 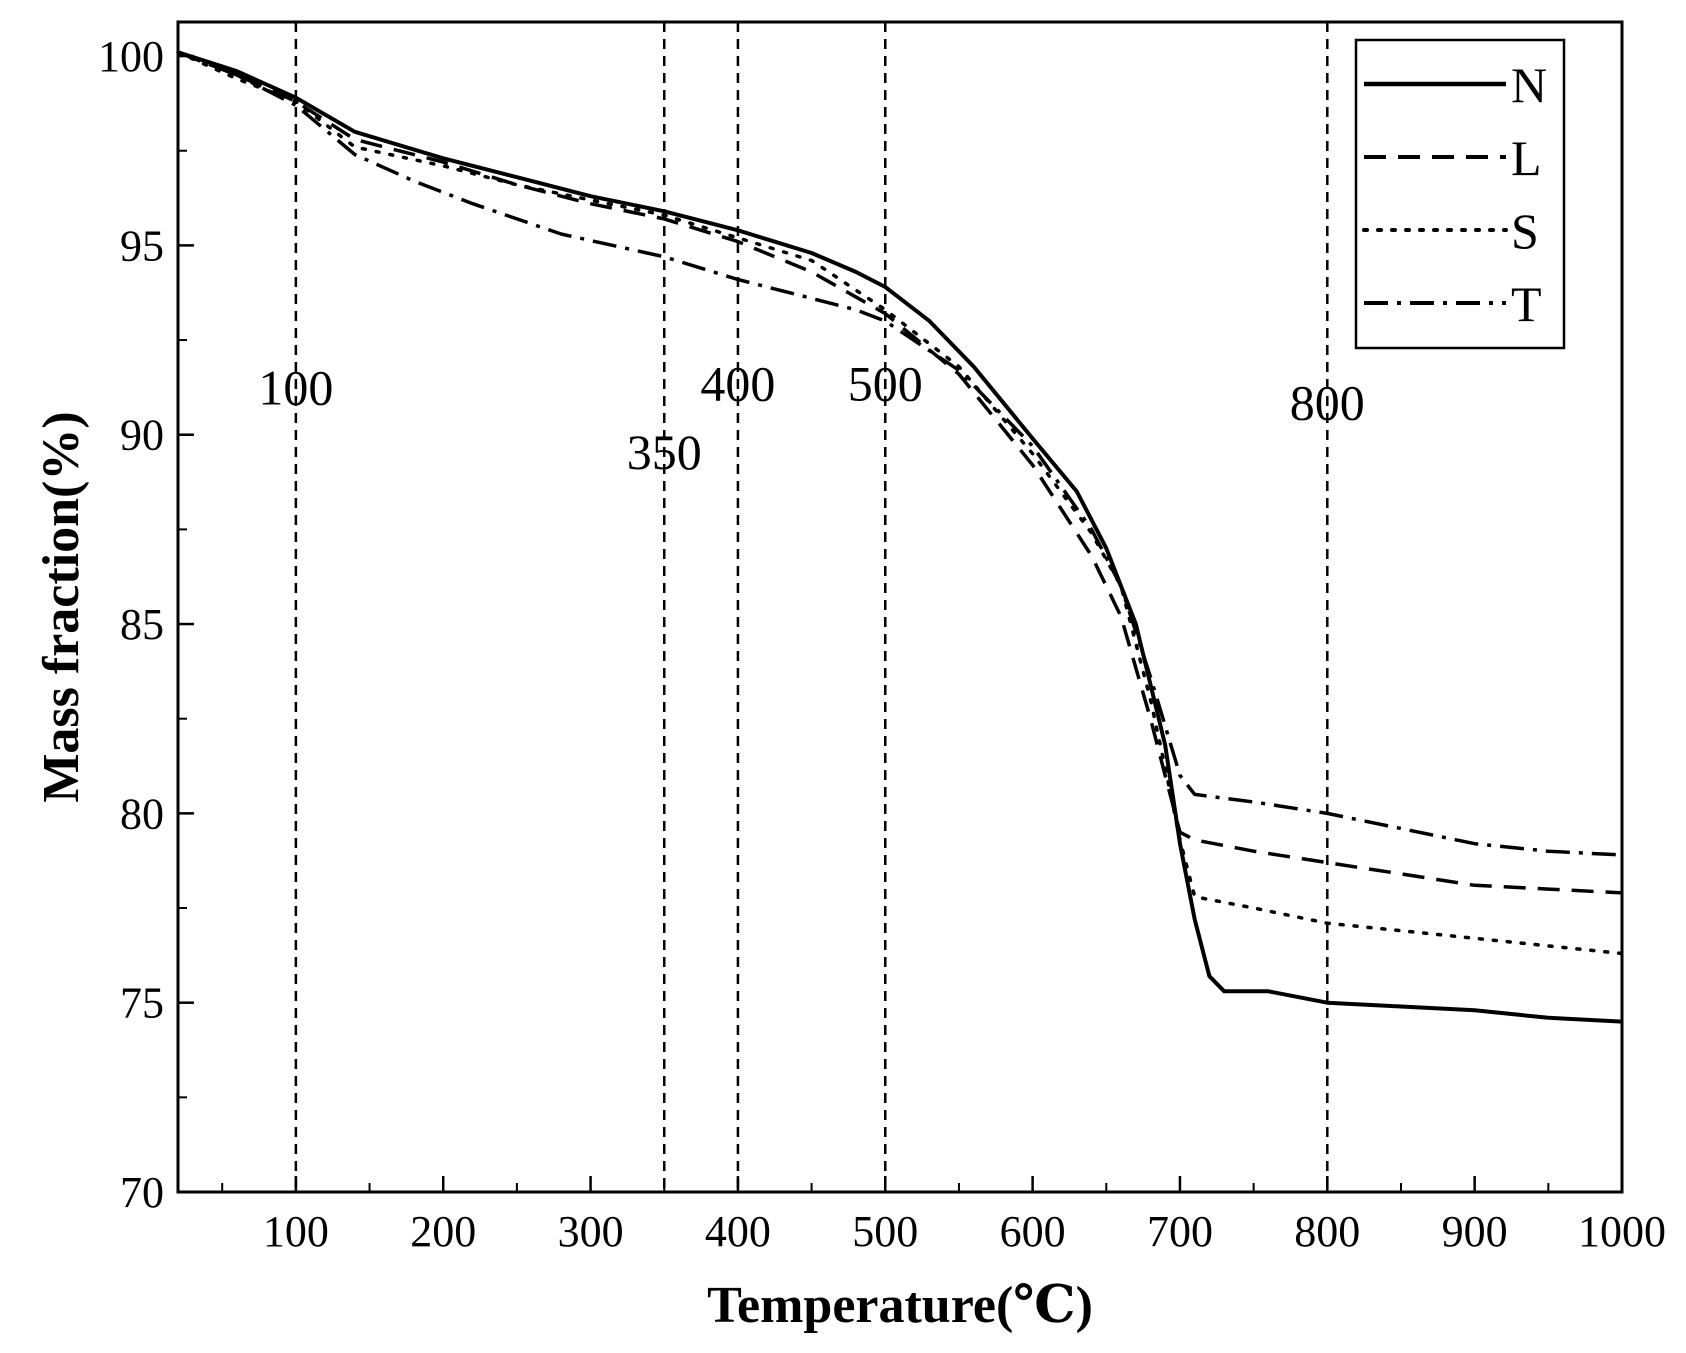 What do you see at coordinates (142, 1192) in the screenshot?
I see `y-tick-label: 70` at bounding box center [142, 1192].